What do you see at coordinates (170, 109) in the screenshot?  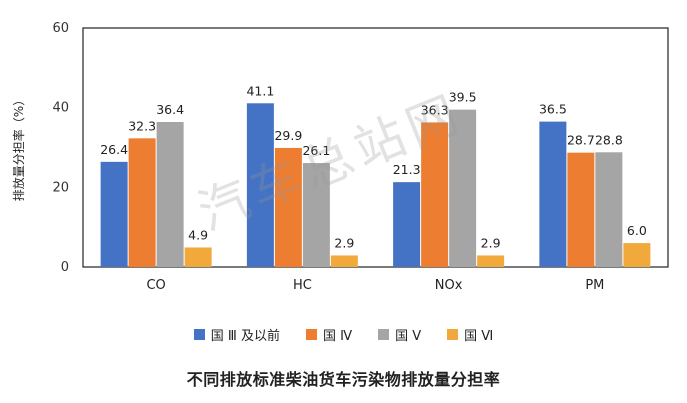 I see `data-label: 36.4` at bounding box center [170, 109].